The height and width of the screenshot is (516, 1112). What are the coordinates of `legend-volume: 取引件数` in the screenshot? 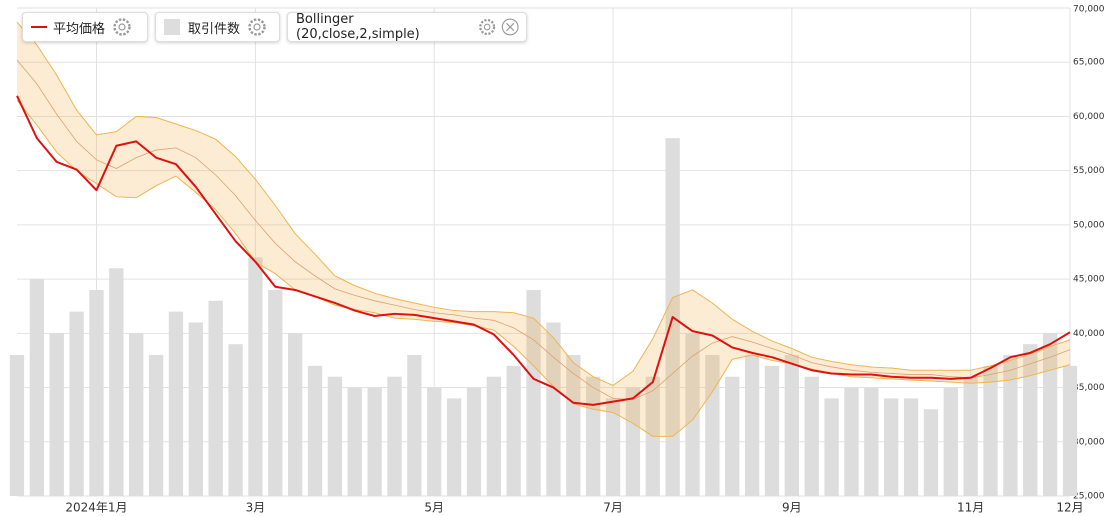 It's located at (217, 27).